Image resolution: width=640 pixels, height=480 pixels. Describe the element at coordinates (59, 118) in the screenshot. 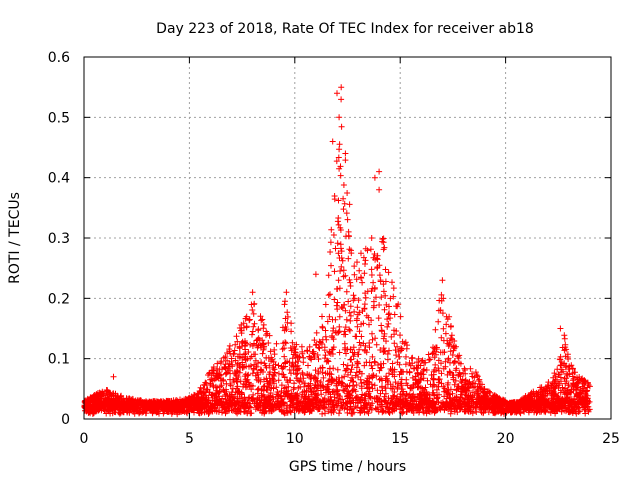

I see `y-tick-label: 0.5` at that location.